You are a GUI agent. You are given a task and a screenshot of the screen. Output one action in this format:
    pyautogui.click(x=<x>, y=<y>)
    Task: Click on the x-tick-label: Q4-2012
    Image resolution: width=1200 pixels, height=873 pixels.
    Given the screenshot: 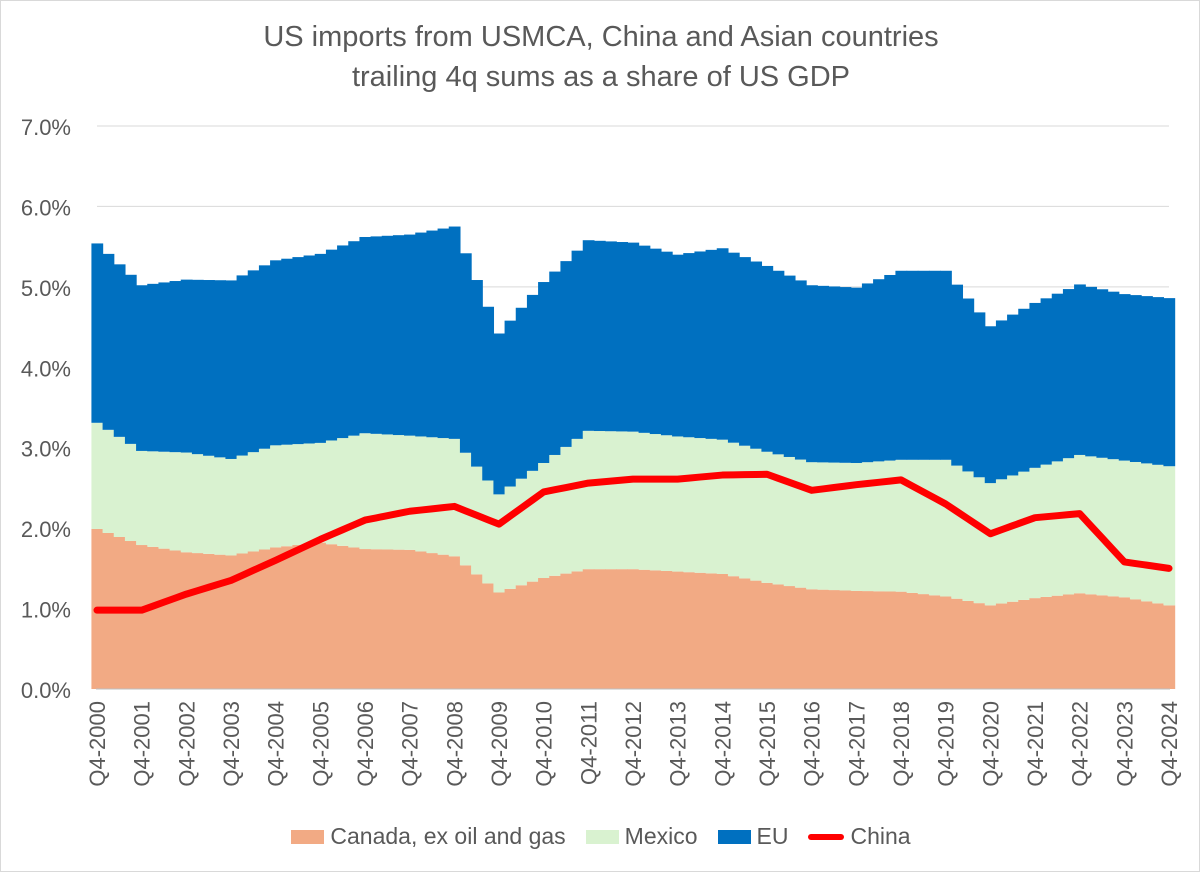 What is the action you would take?
    pyautogui.click(x=633, y=744)
    